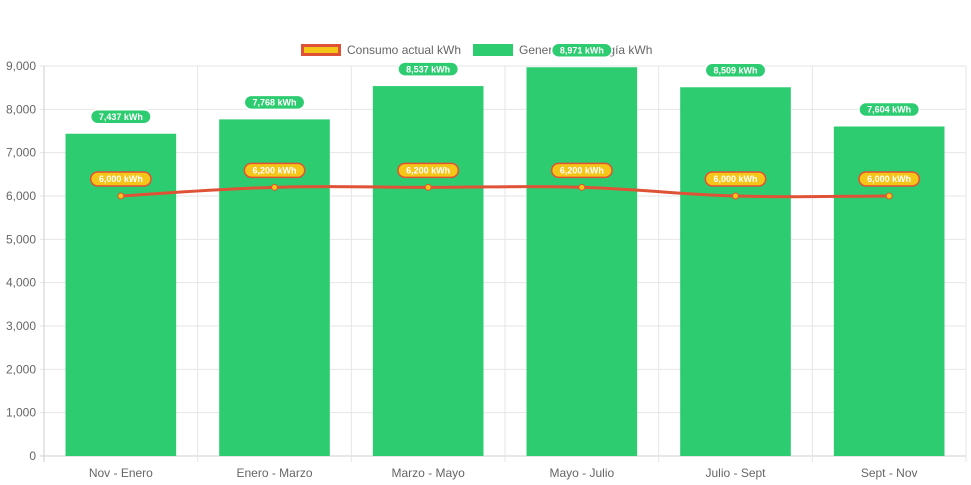 The width and height of the screenshot is (971, 485). I want to click on consumption-line, so click(505, 192).